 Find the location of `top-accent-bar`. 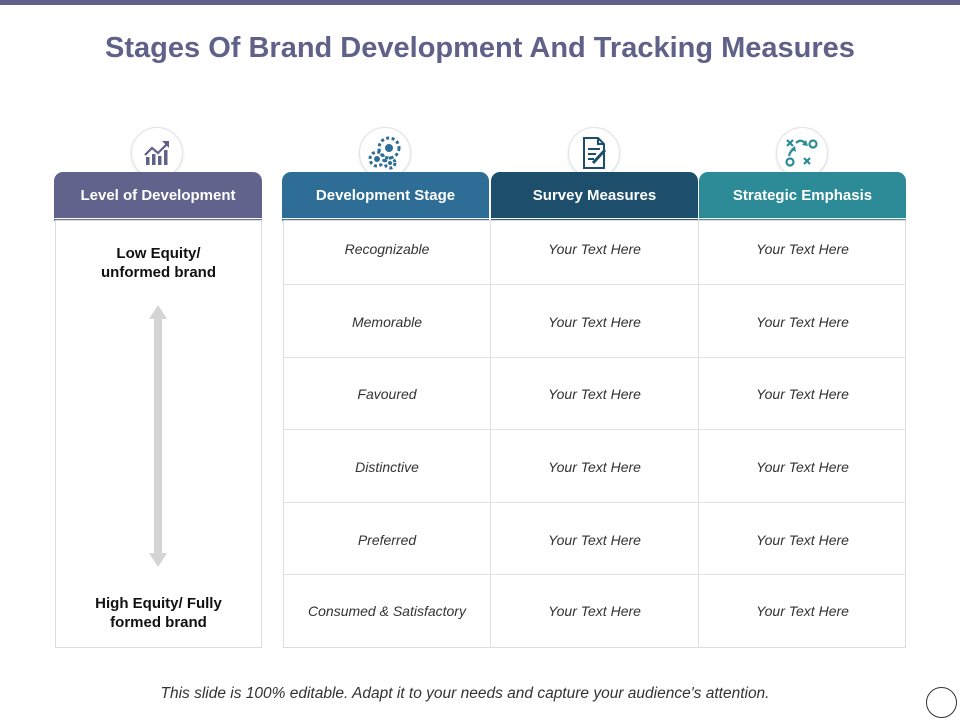

top-accent-bar is located at coordinates (480, 2).